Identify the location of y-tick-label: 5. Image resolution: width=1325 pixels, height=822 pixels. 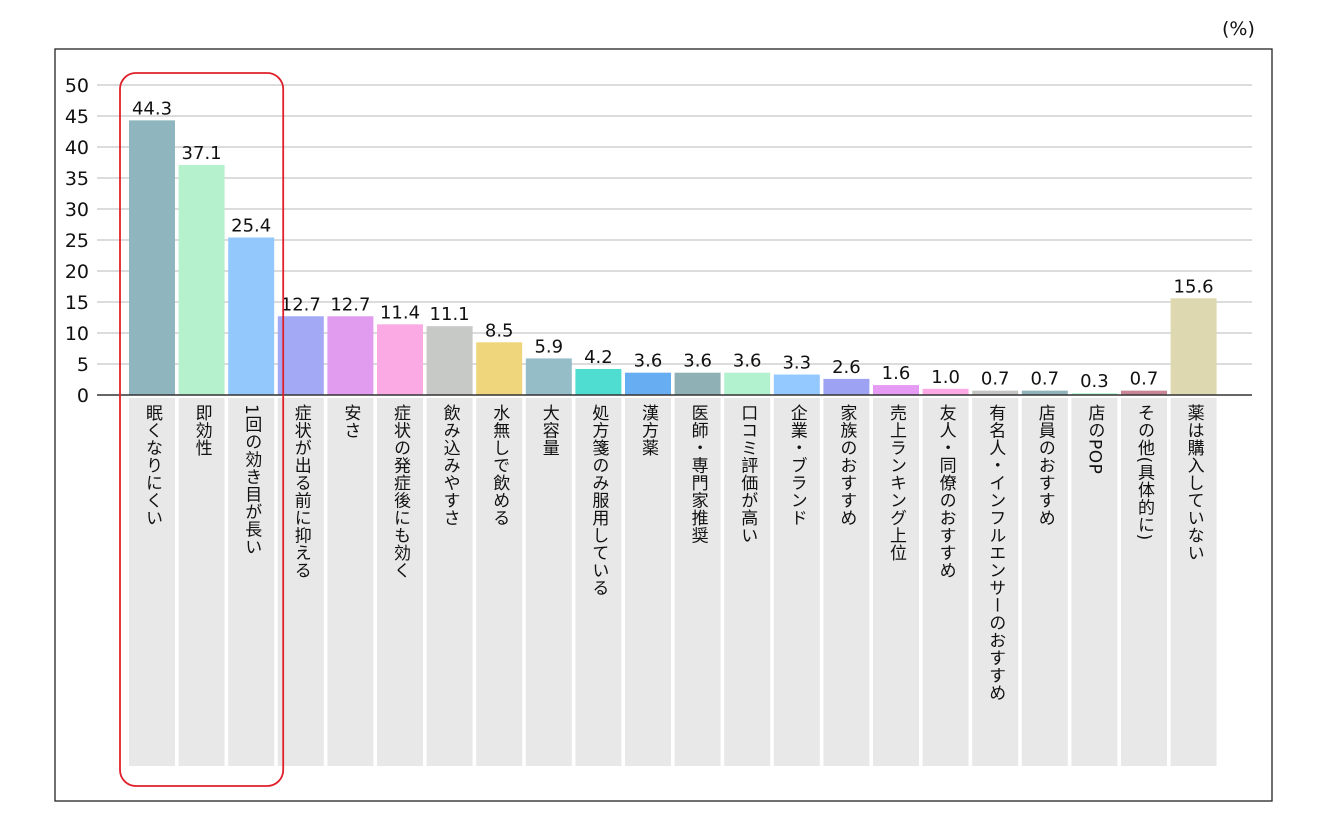
(83, 365).